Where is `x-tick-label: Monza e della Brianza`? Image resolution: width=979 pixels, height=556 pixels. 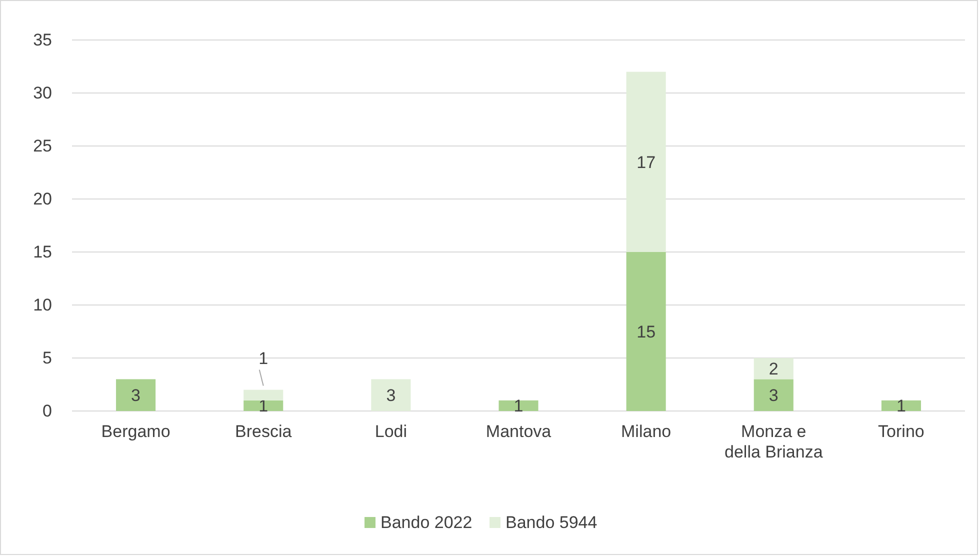
x-tick-label: Monza e della Brianza is located at coordinates (774, 442).